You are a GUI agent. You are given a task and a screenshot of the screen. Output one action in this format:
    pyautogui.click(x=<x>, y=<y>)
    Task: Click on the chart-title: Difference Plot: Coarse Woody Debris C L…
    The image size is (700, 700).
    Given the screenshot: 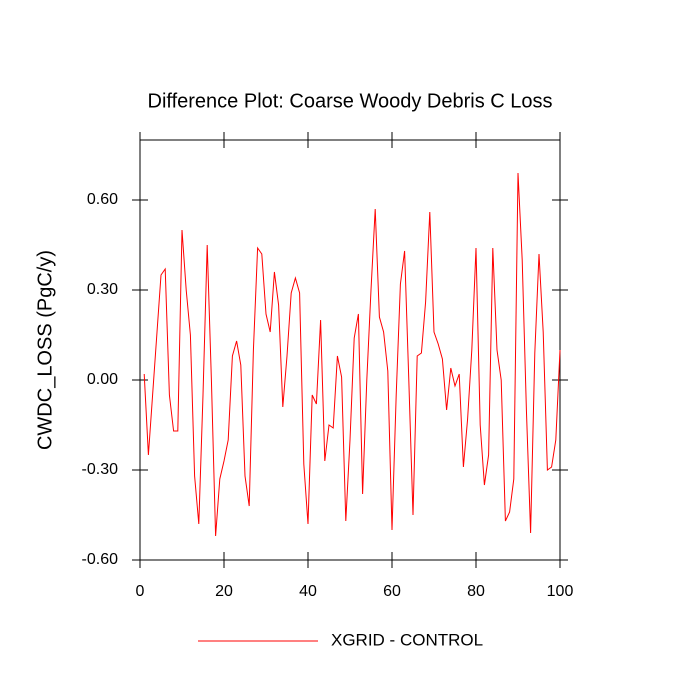 What is the action you would take?
    pyautogui.click(x=350, y=101)
    